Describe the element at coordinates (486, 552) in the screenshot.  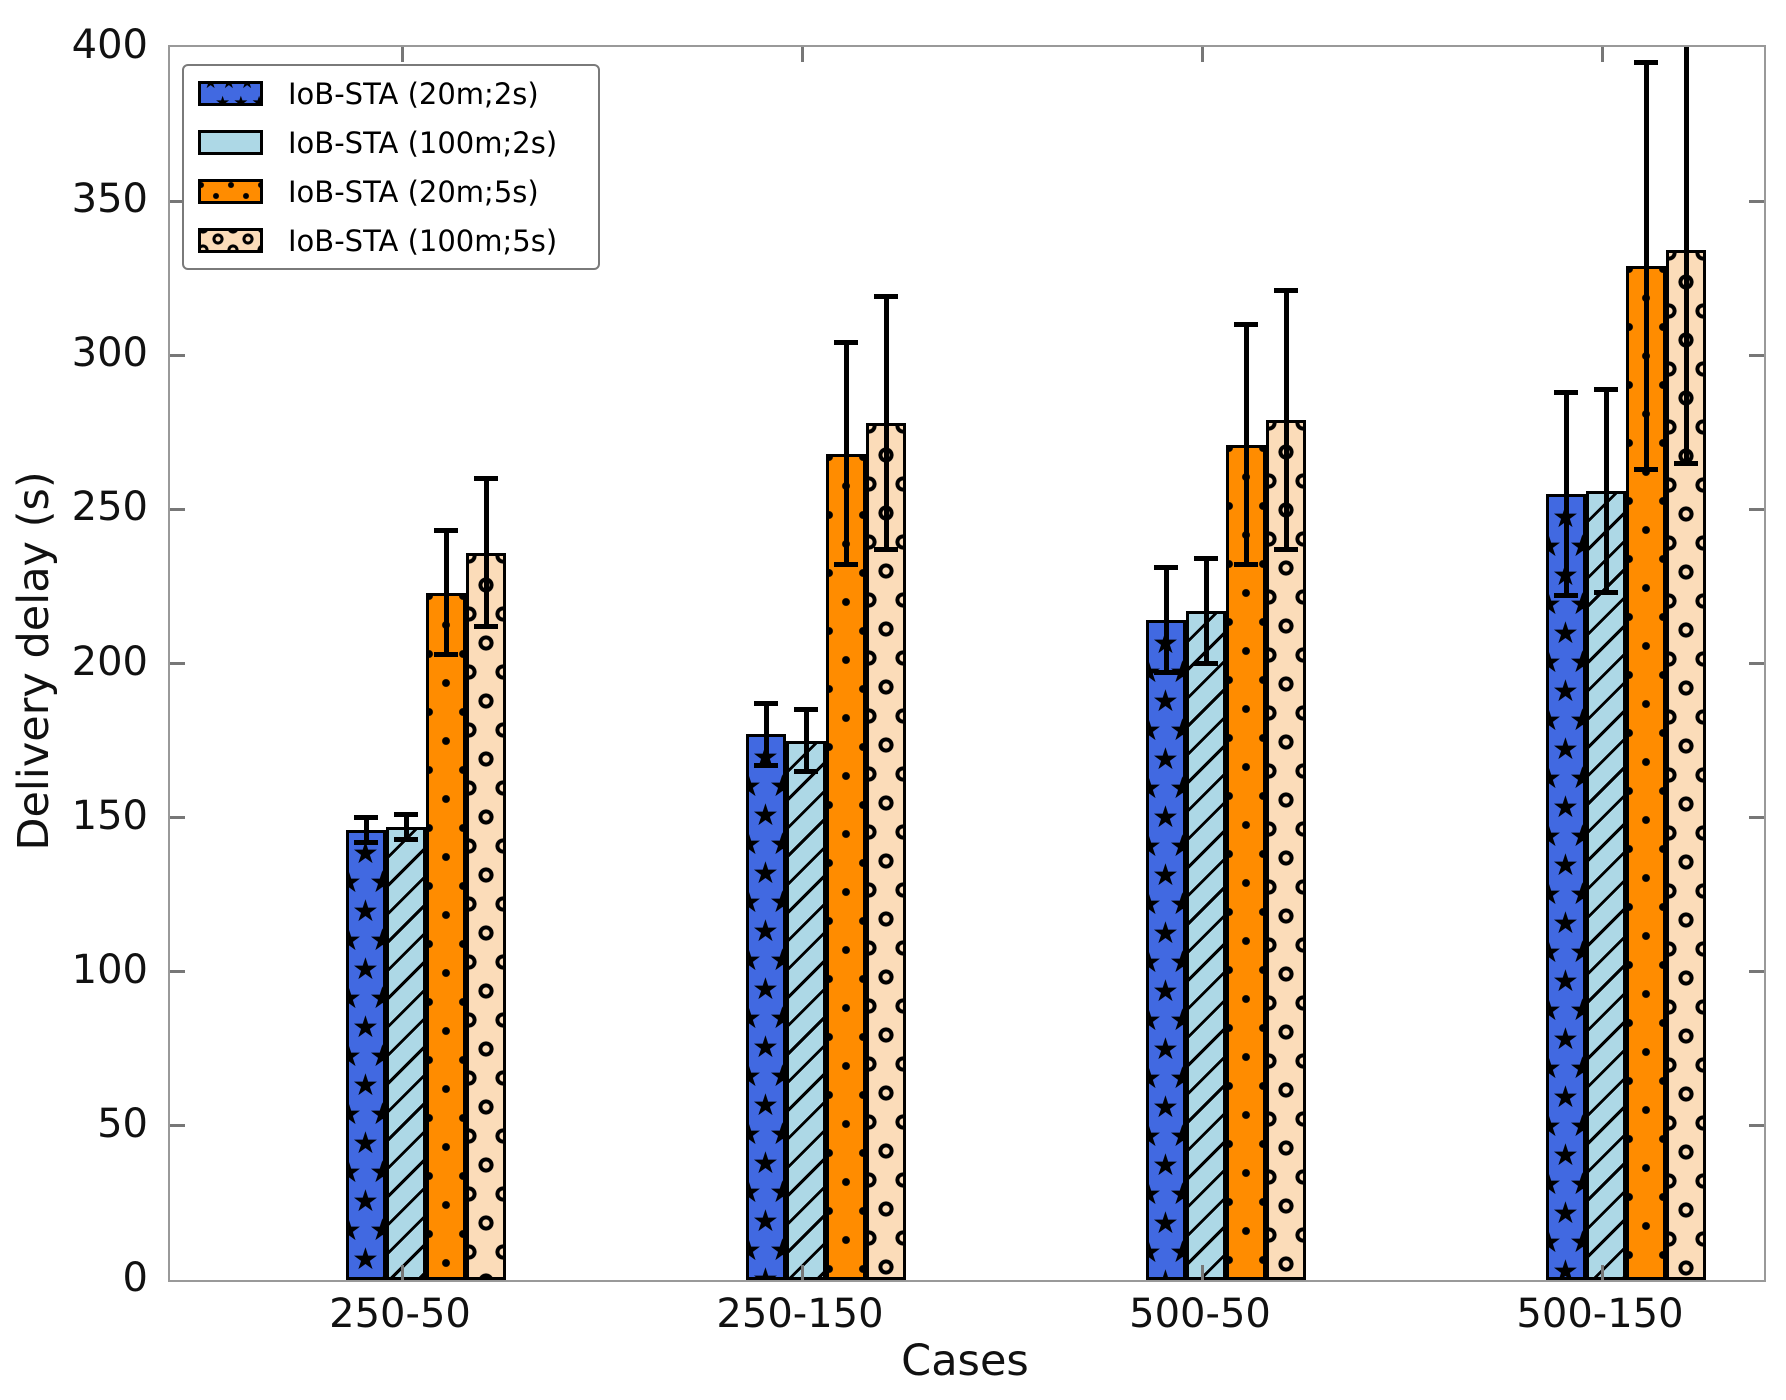
I see `error-bar-250-50-s4` at that location.